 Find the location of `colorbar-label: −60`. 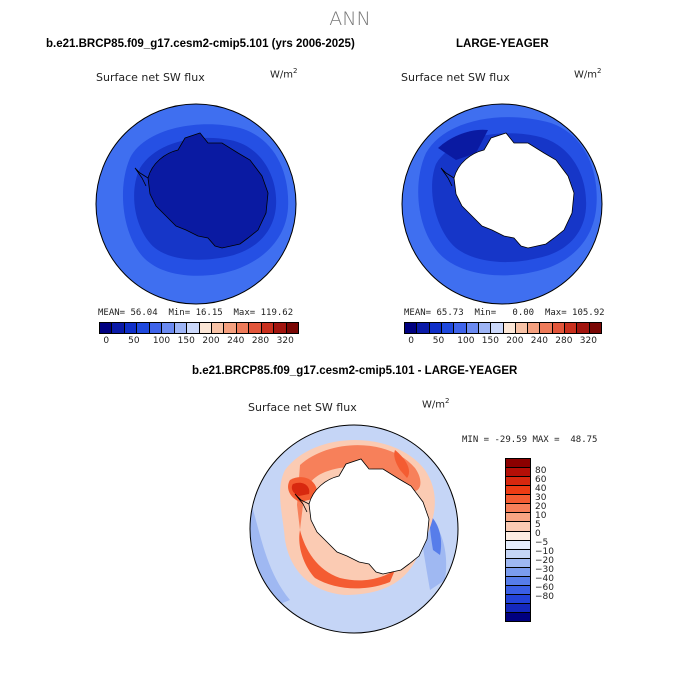

colorbar-label: −60 is located at coordinates (544, 587).